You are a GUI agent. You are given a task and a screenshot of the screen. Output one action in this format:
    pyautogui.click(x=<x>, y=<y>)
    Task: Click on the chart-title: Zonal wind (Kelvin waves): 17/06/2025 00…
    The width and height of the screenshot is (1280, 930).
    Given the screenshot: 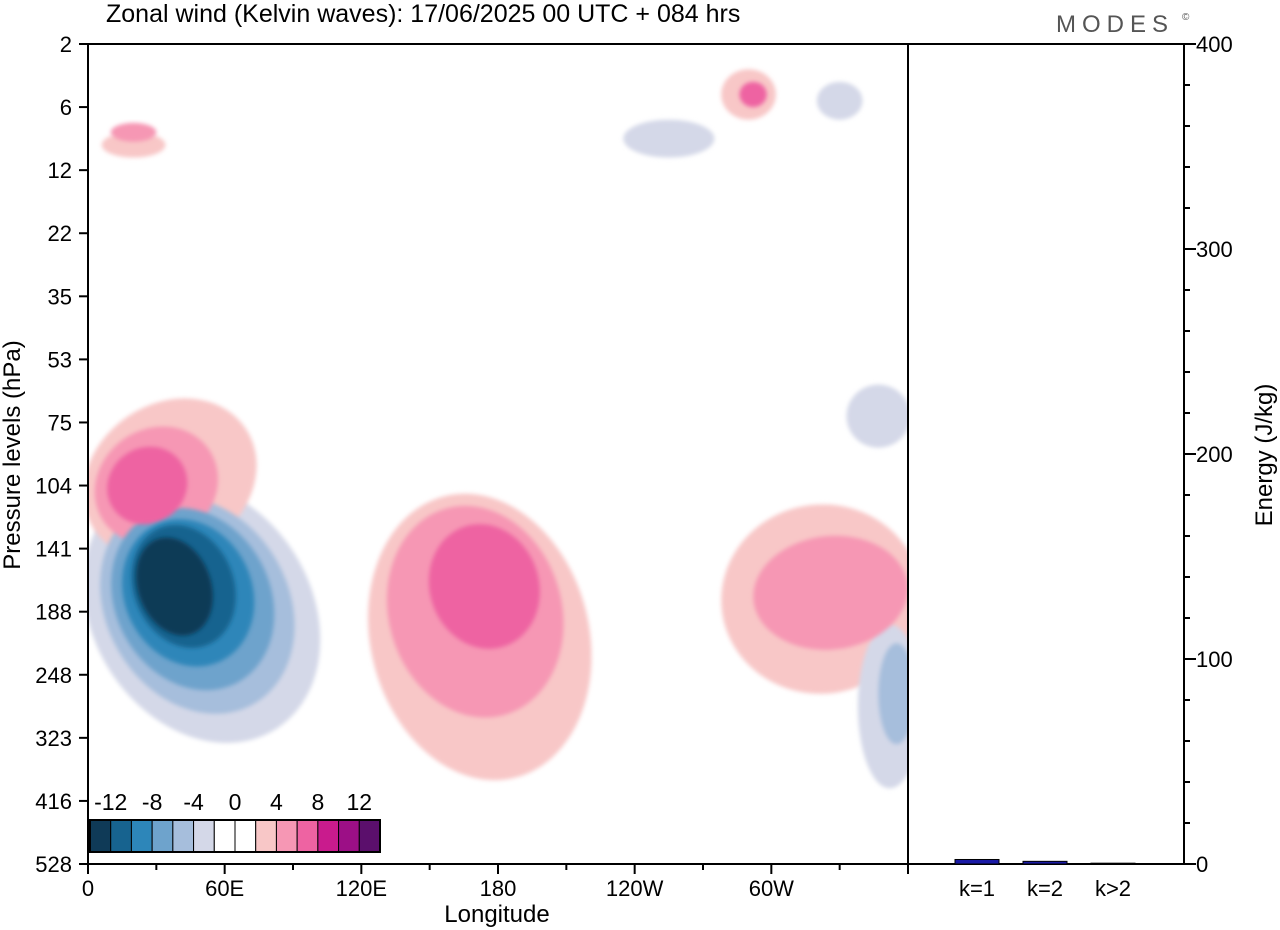 What is the action you would take?
    pyautogui.click(x=423, y=14)
    